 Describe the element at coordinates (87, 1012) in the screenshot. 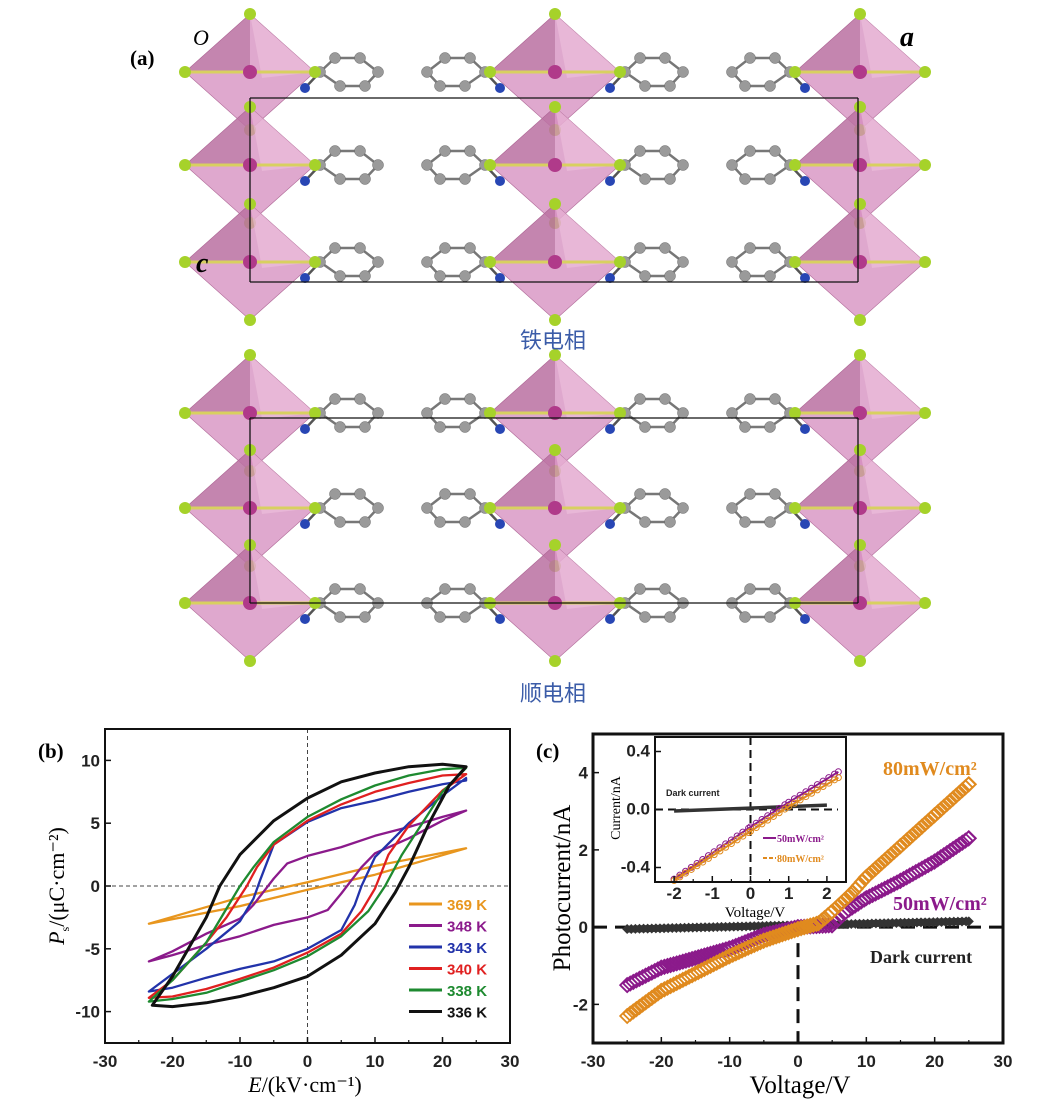

I see `y-tick-label: -10` at that location.